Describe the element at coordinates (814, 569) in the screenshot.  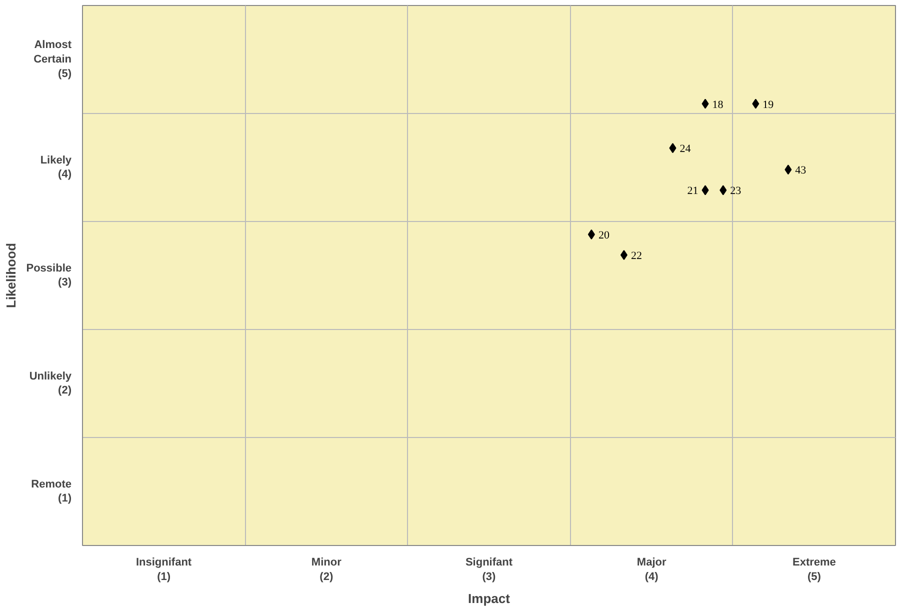
I see `x-tick-label: Extreme (5)` at that location.